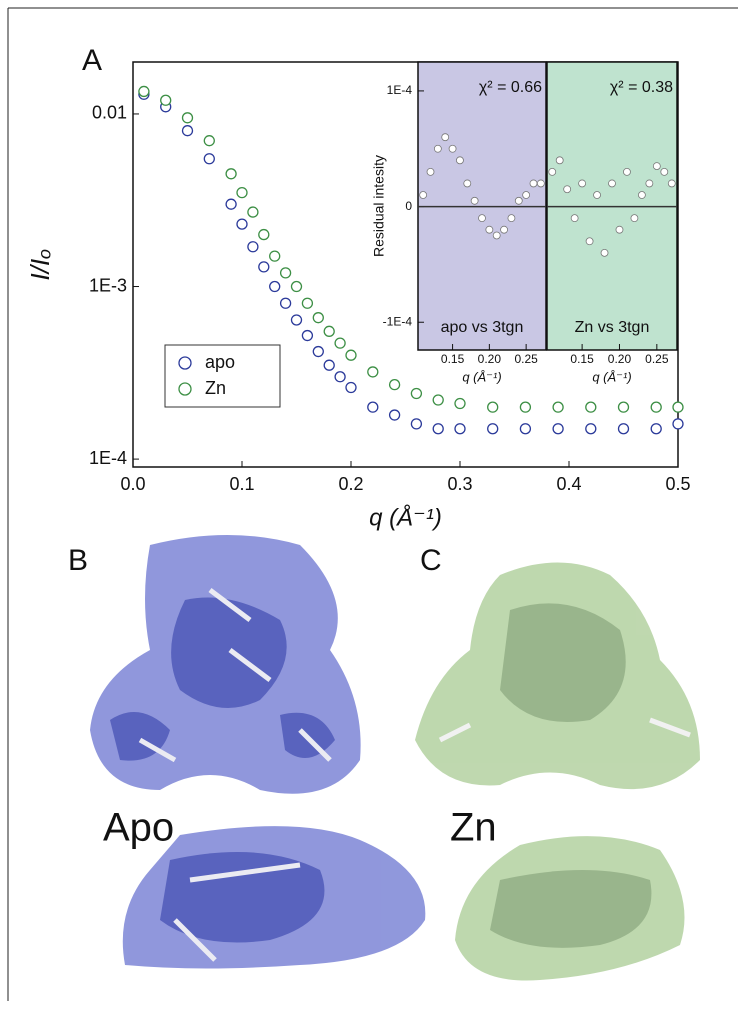  Describe the element at coordinates (108, 285) in the screenshot. I see `y-tick-label: 1E-3` at that location.